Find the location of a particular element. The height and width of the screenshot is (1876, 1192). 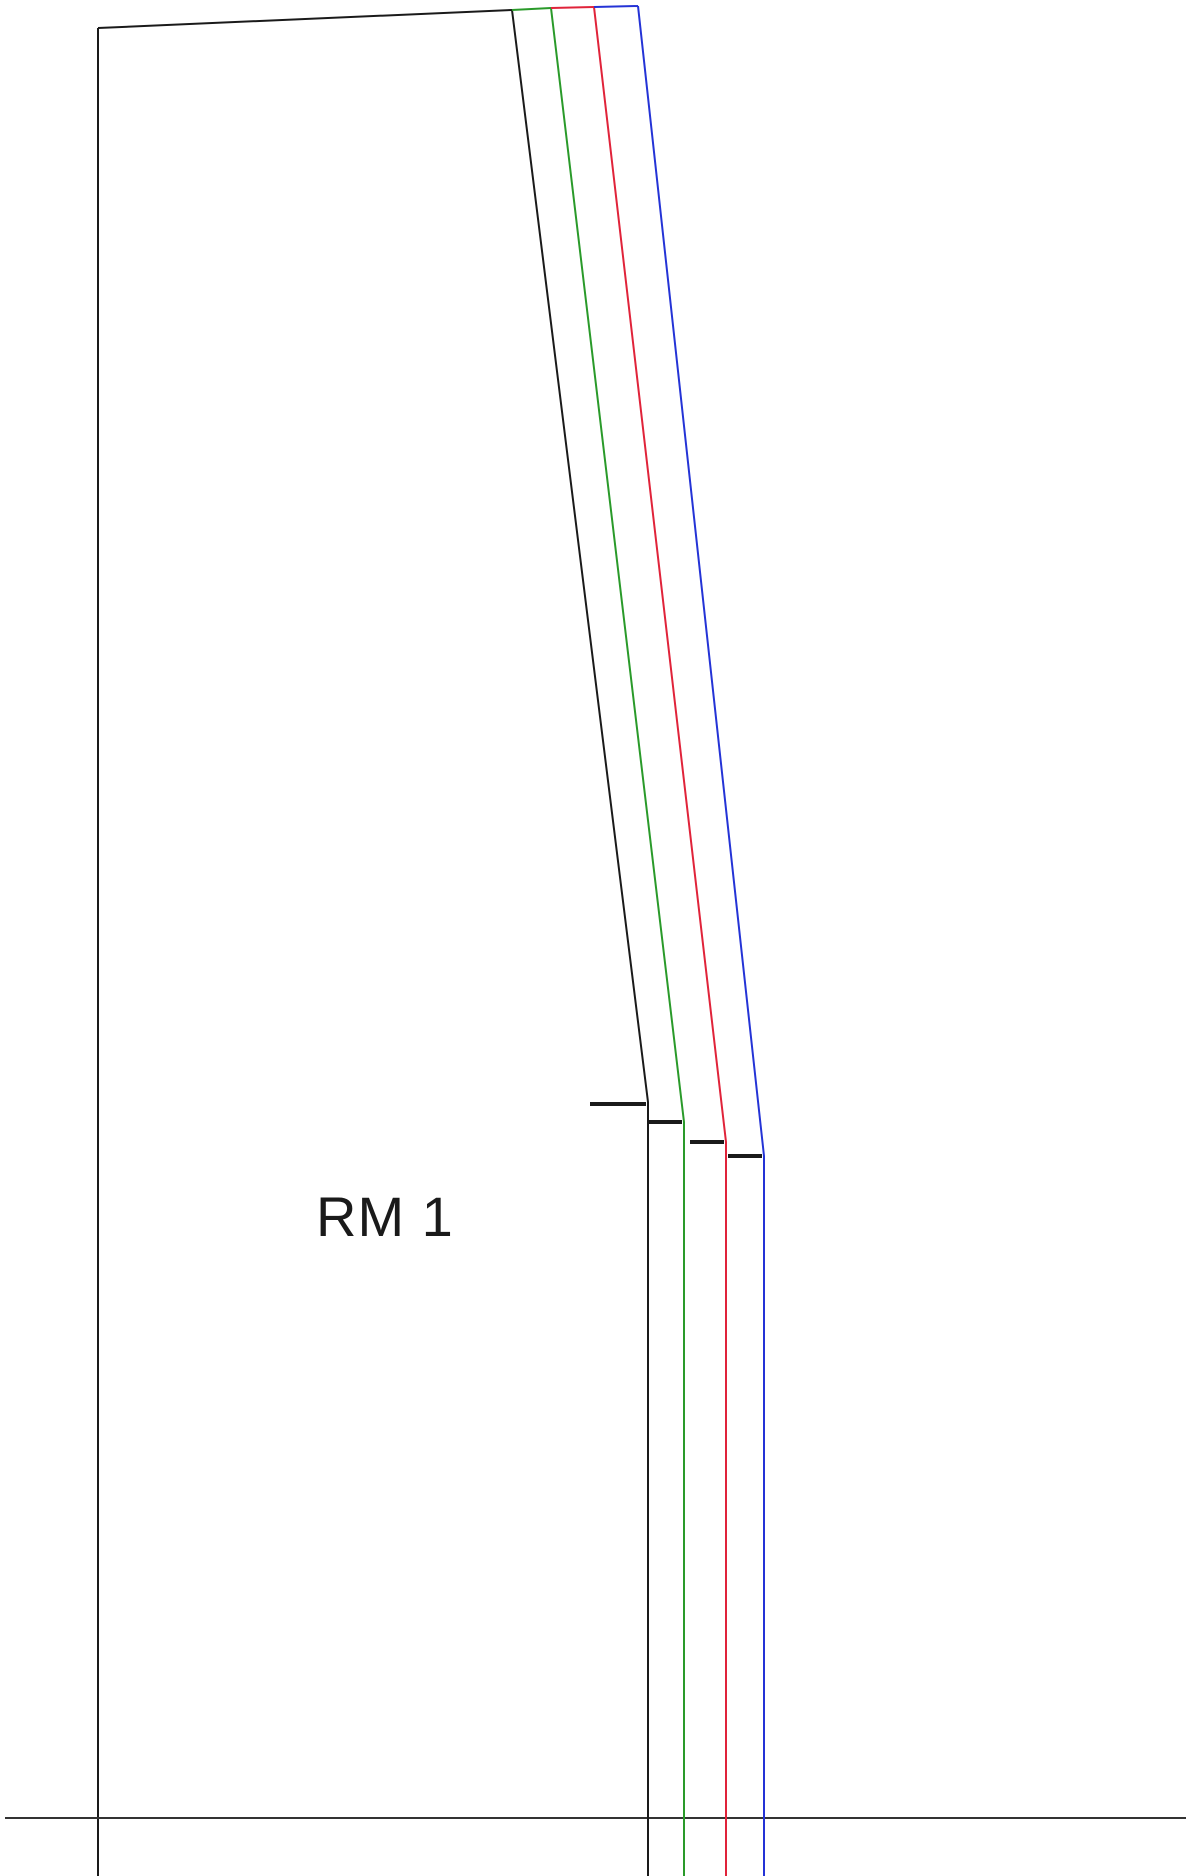

top-grade-connectors is located at coordinates (575, 8).